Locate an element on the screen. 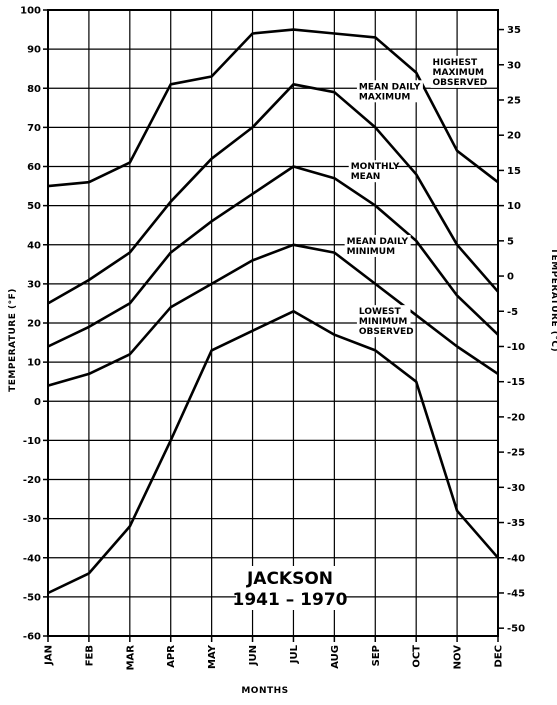 This screenshot has height=705, width=557. month-tick-label: MAY is located at coordinates (212, 656).